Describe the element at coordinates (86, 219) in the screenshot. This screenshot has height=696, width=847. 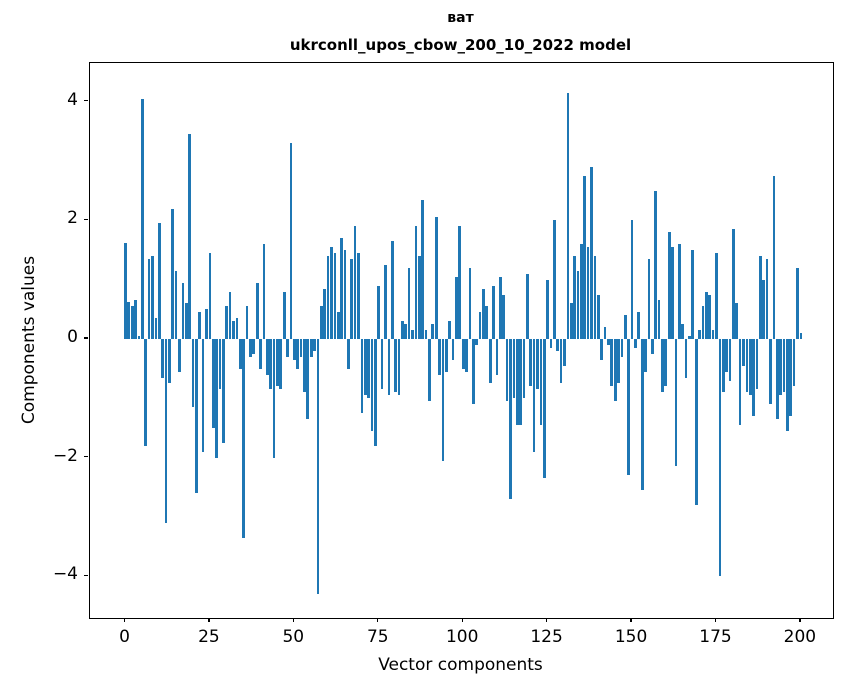
I see `y-tick-mark` at that location.